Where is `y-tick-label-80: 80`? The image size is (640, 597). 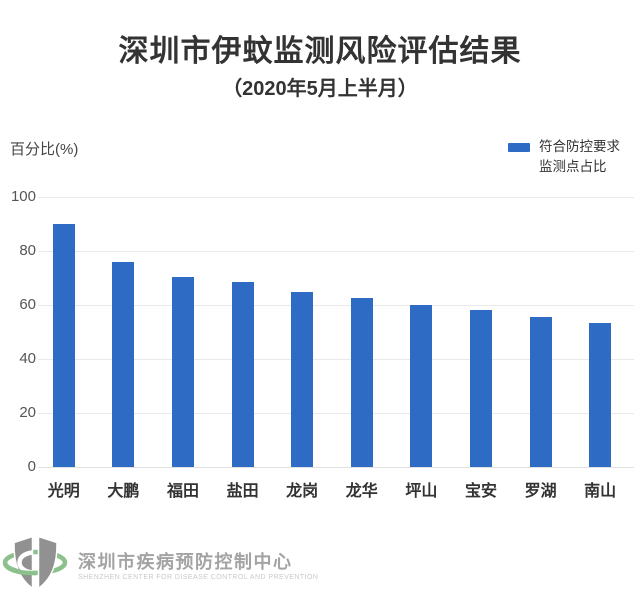 y-tick-label-80: 80 is located at coordinates (27, 250).